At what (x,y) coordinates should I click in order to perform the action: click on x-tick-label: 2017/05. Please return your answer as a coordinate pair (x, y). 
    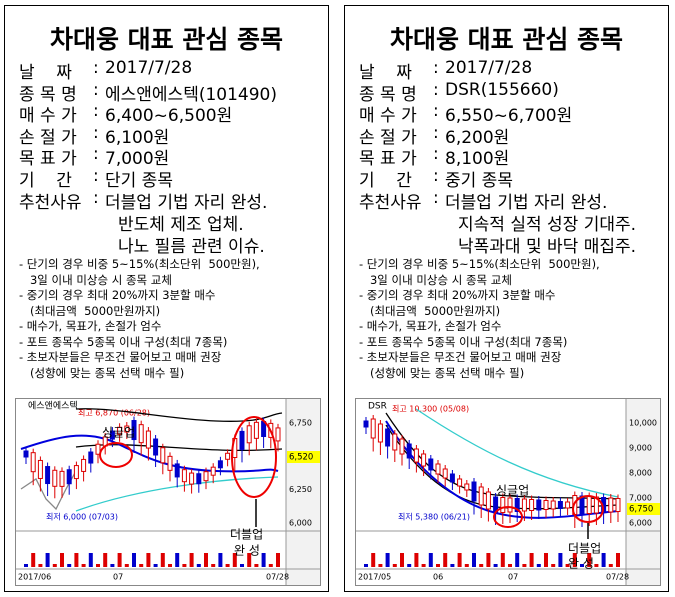
    Looking at the image, I should click on (374, 577).